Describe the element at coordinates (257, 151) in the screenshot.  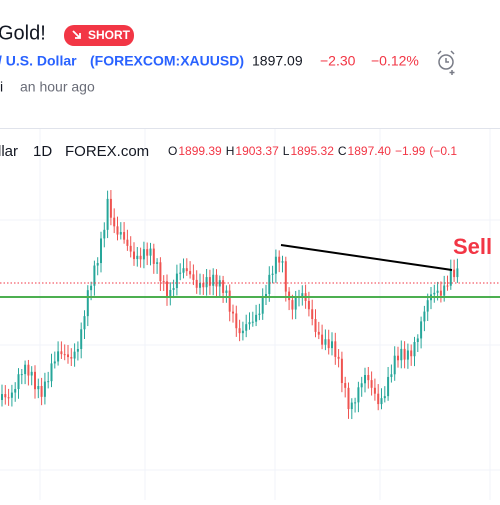
I see `ohlc-value: 1903.37` at that location.